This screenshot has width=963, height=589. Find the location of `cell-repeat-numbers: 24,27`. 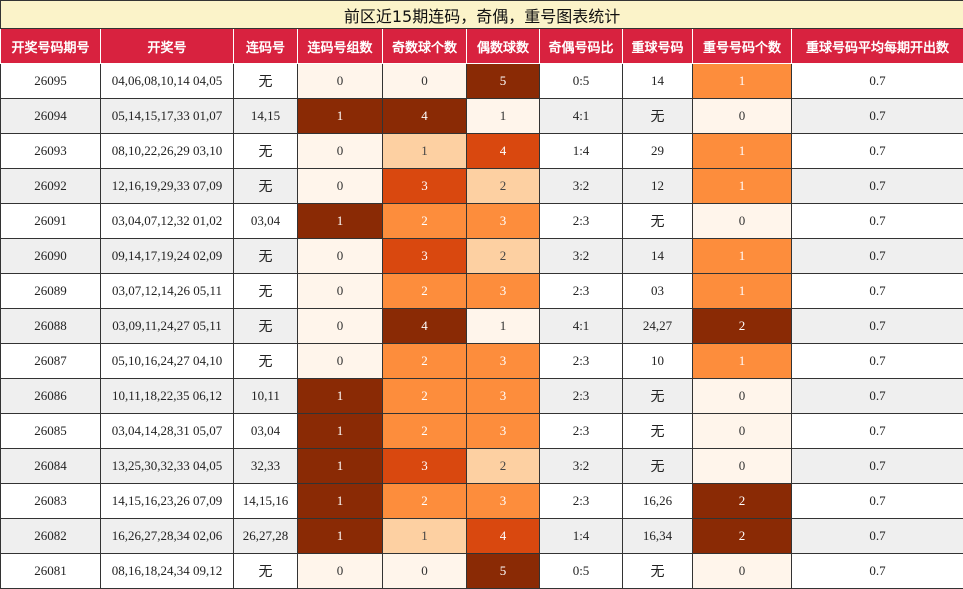

cell-repeat-numbers: 24,27 is located at coordinates (658, 326).